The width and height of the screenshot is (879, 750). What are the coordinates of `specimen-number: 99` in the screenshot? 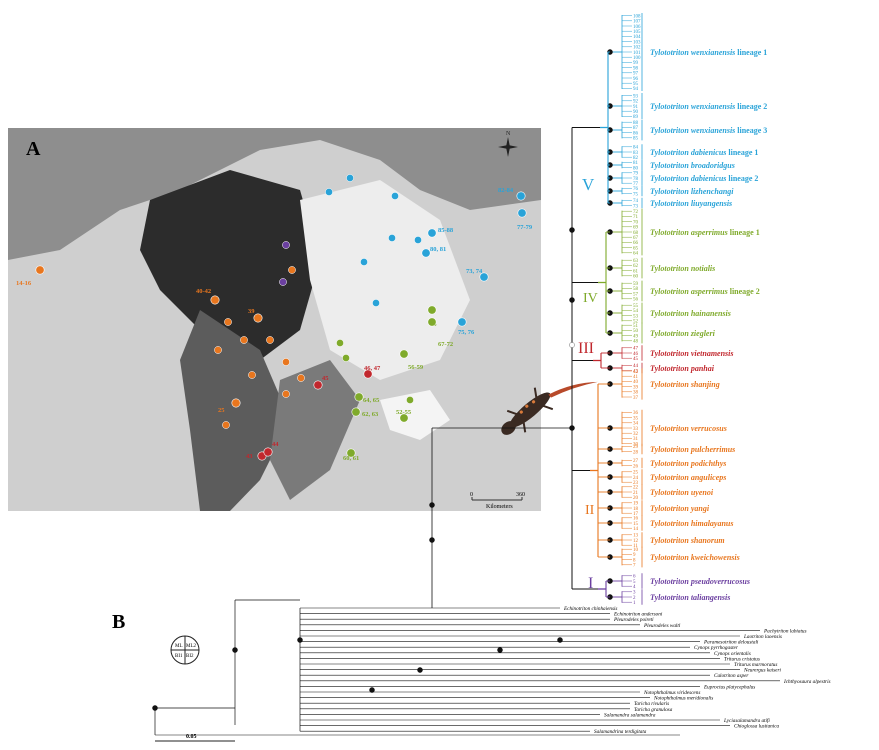 It's located at (636, 63).